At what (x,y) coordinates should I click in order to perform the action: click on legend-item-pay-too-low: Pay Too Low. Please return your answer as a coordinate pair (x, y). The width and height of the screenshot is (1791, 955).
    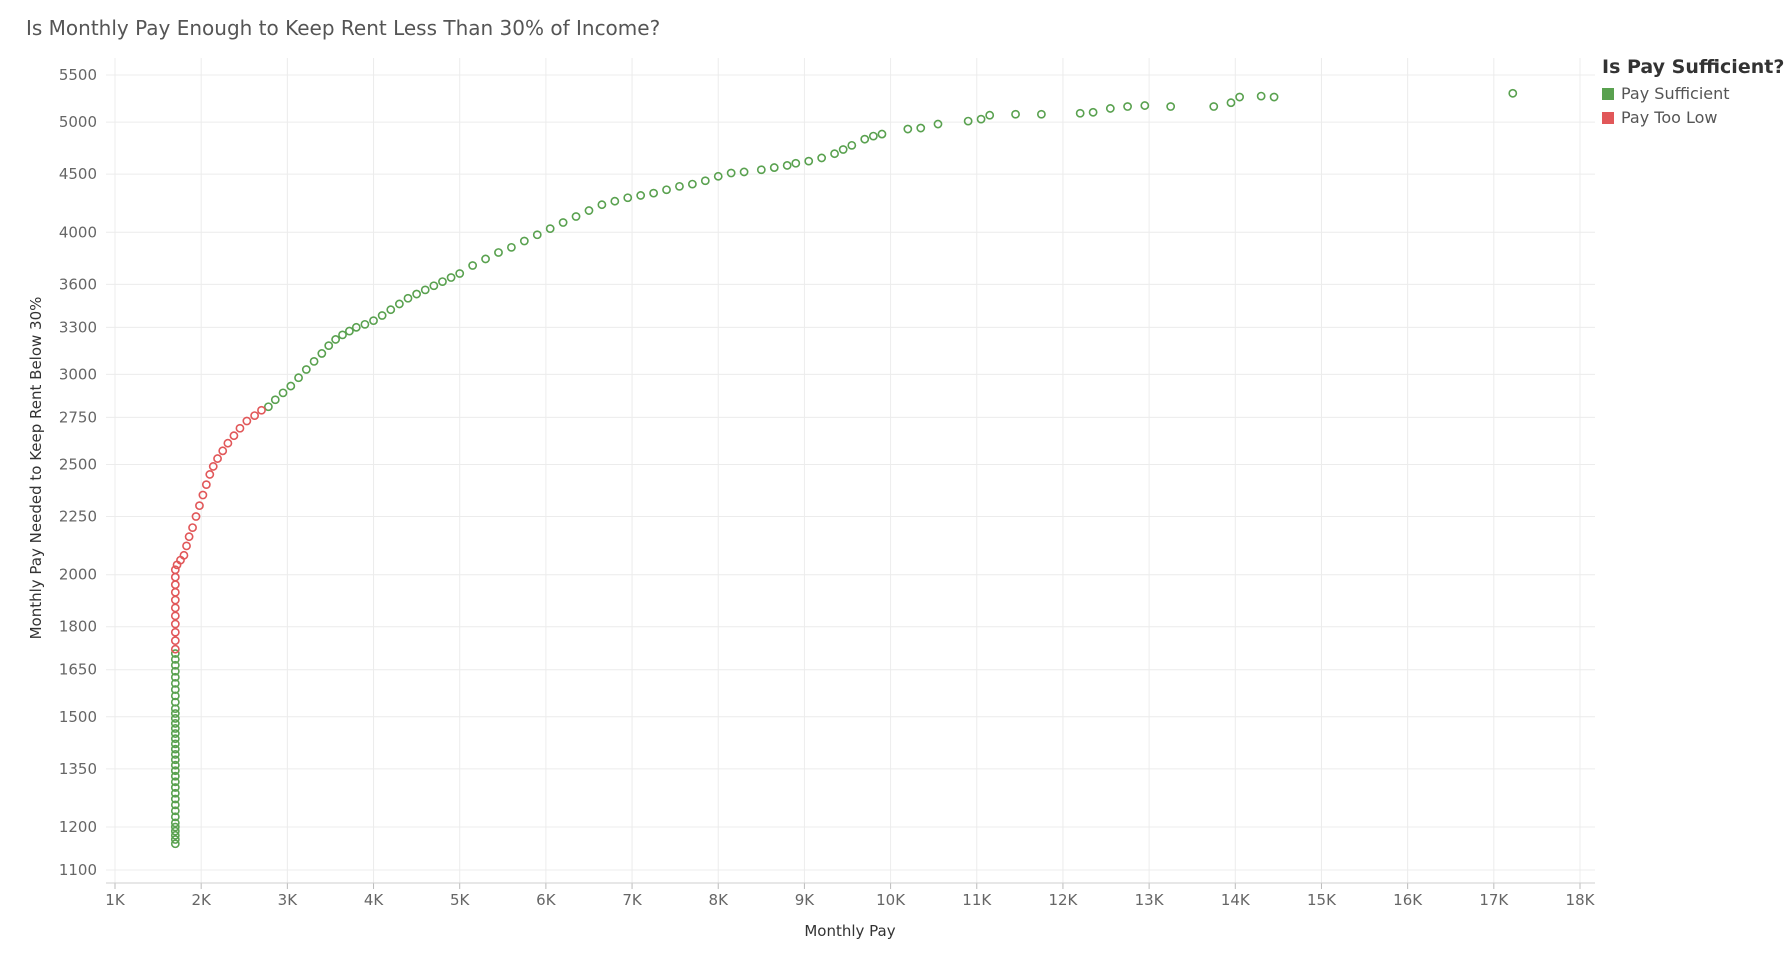
    Looking at the image, I should click on (1693, 117).